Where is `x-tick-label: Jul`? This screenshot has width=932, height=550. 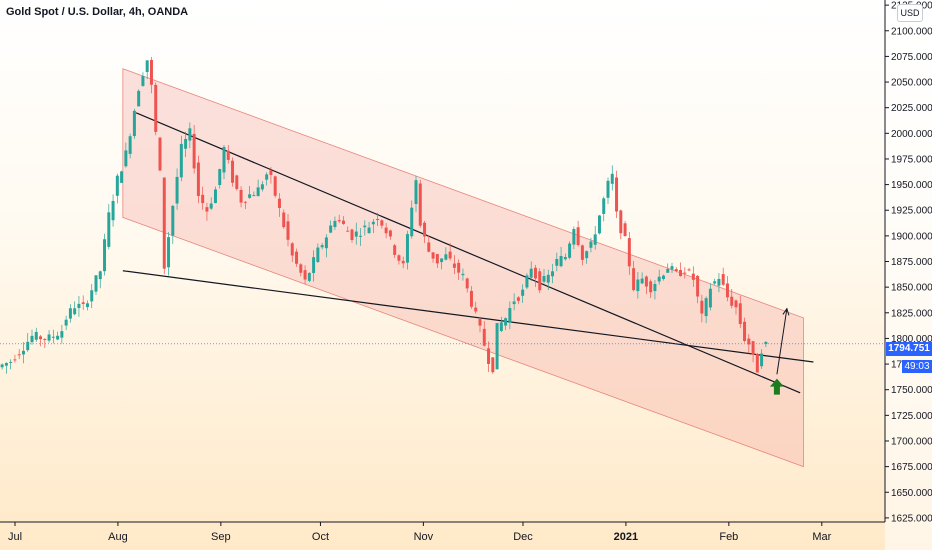
x-tick-label: Jul is located at coordinates (15, 537).